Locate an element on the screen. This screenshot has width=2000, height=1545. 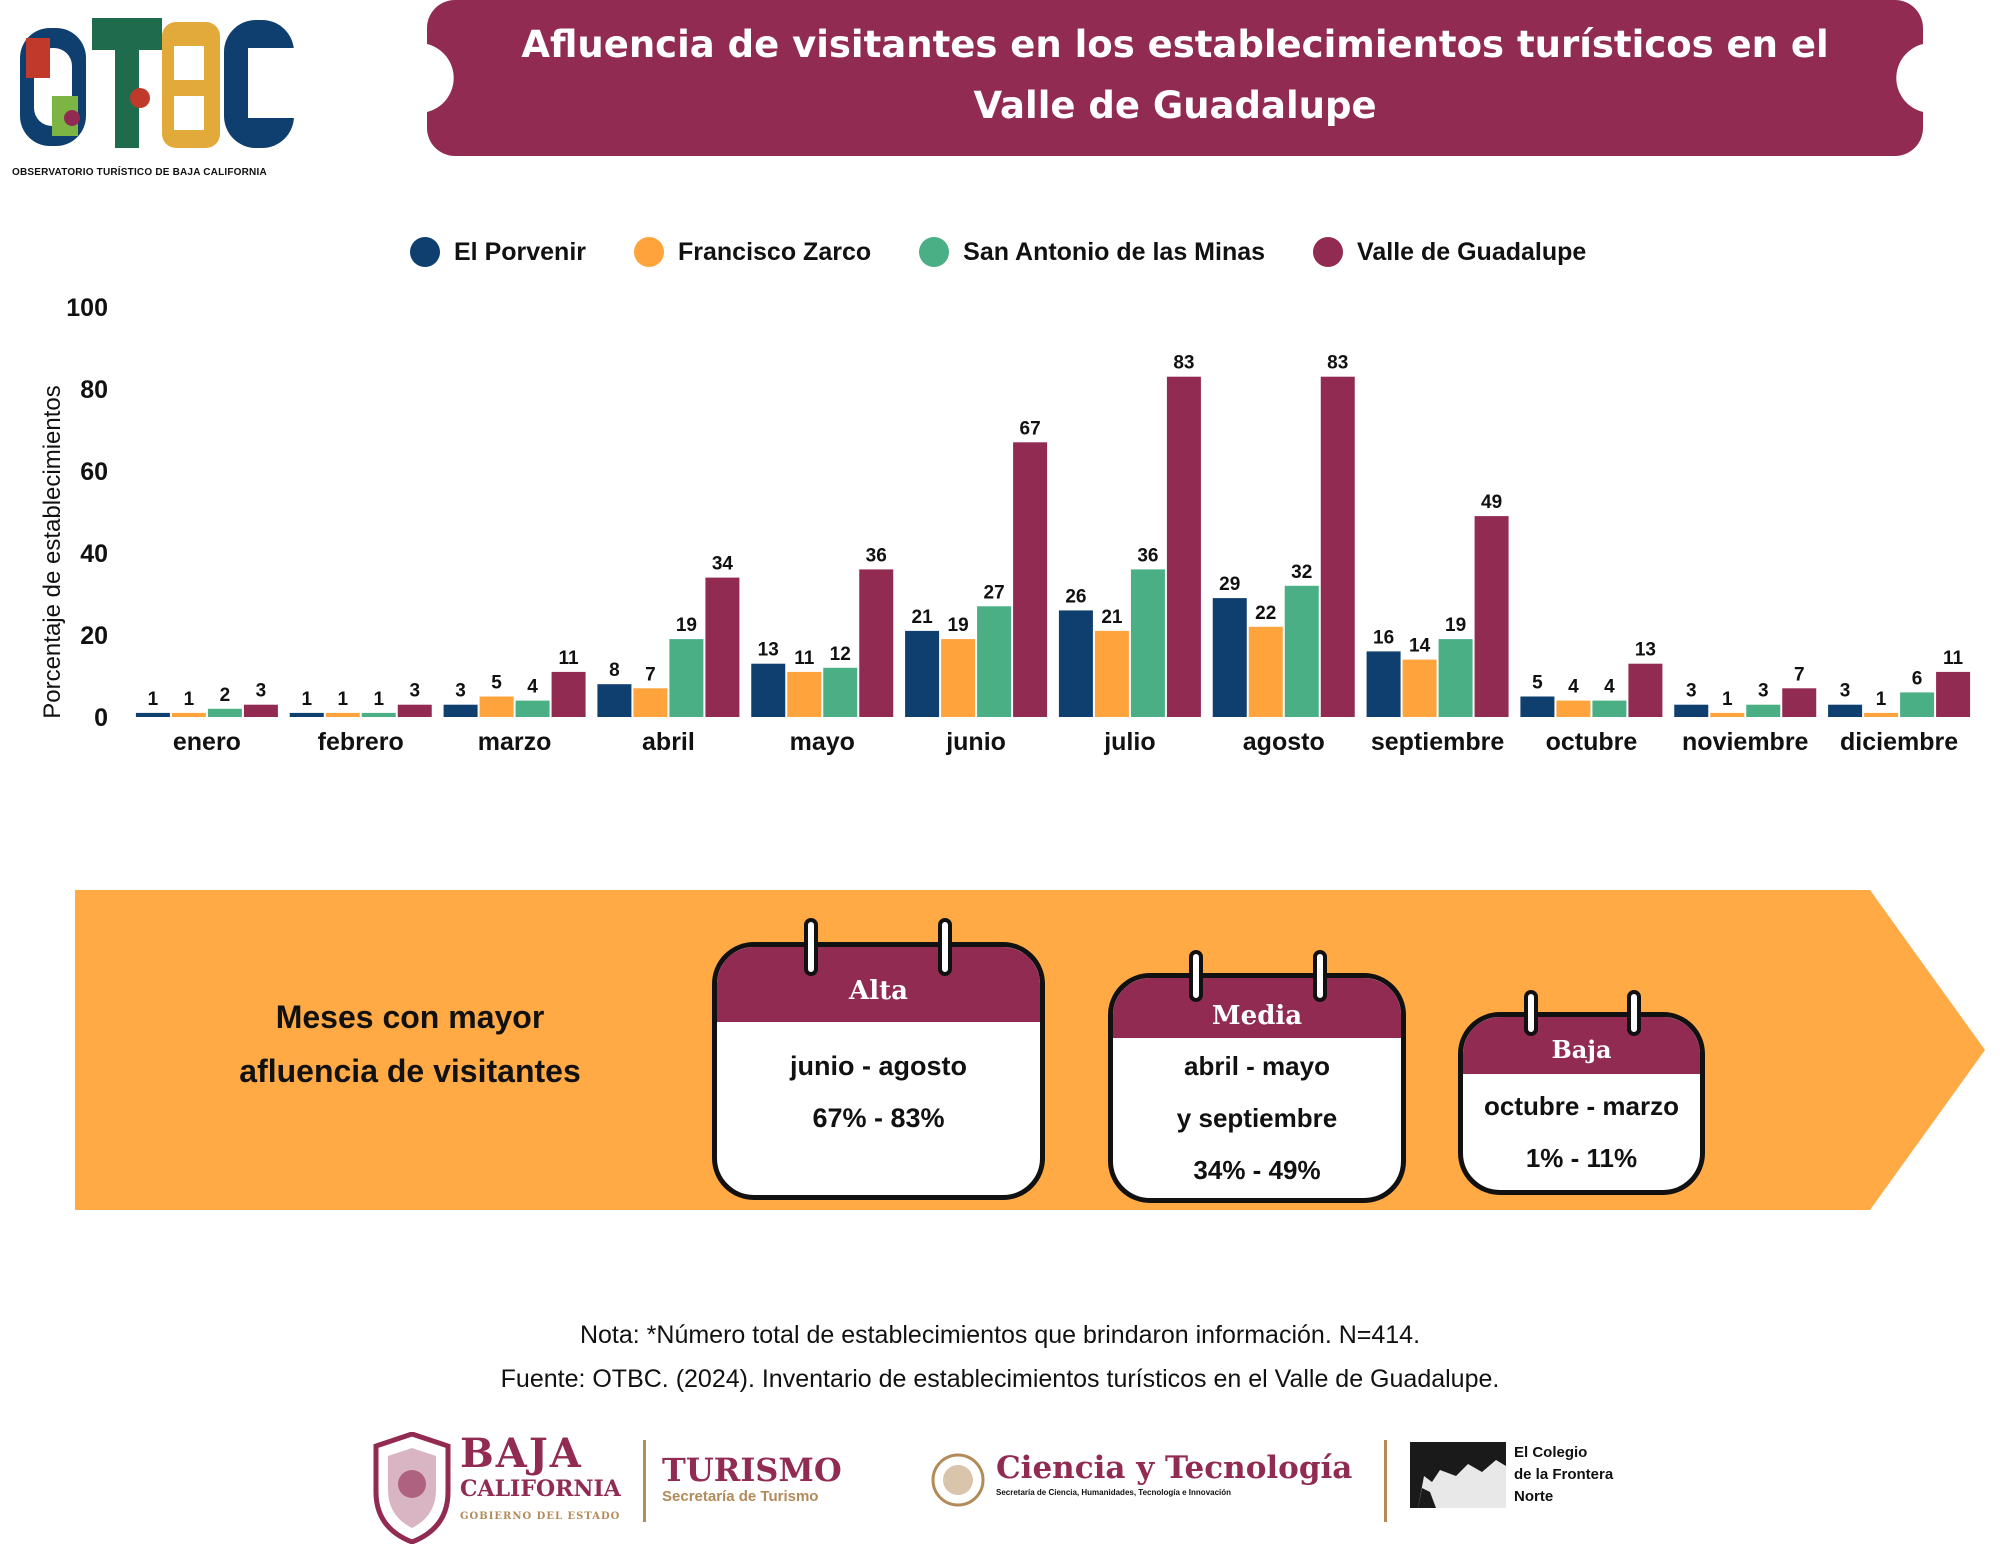
x-tick-label: enero is located at coordinates (207, 742).